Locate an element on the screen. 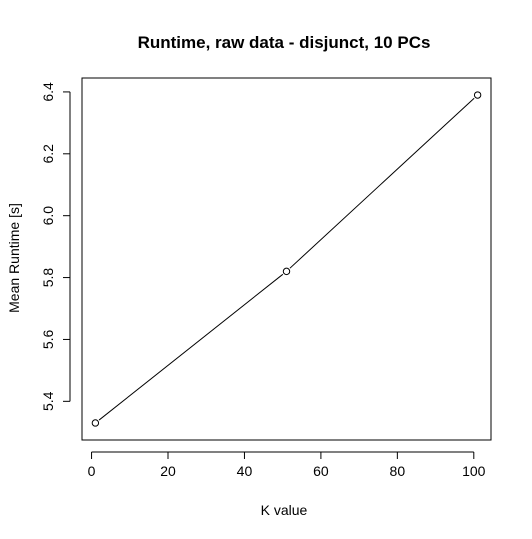 This screenshot has width=532, height=539. x-axis: 0 20 40 60 80 100 is located at coordinates (287, 465).